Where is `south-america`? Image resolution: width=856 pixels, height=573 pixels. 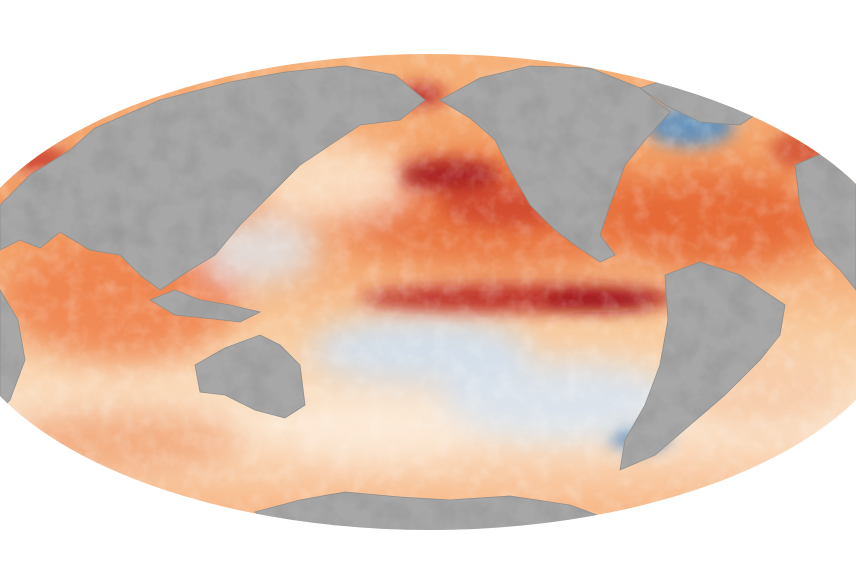 south-america is located at coordinates (702, 366).